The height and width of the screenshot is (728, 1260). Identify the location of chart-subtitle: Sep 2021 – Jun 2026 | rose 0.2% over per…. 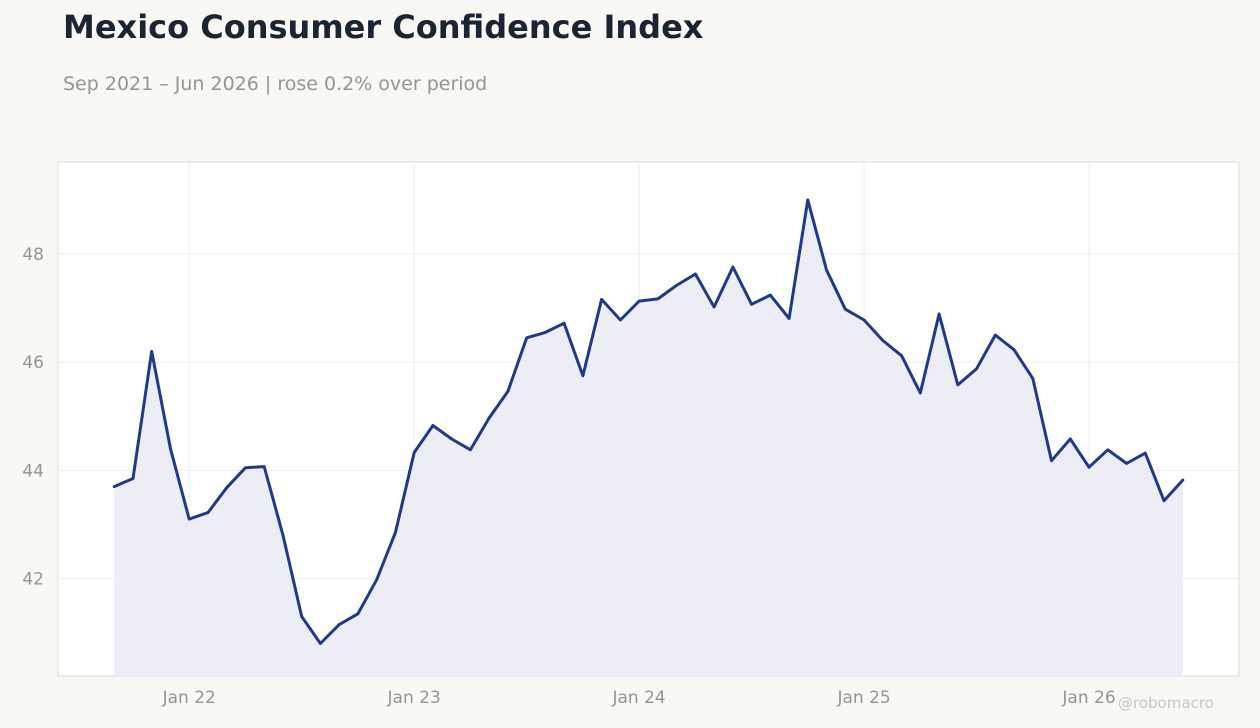
(275, 84).